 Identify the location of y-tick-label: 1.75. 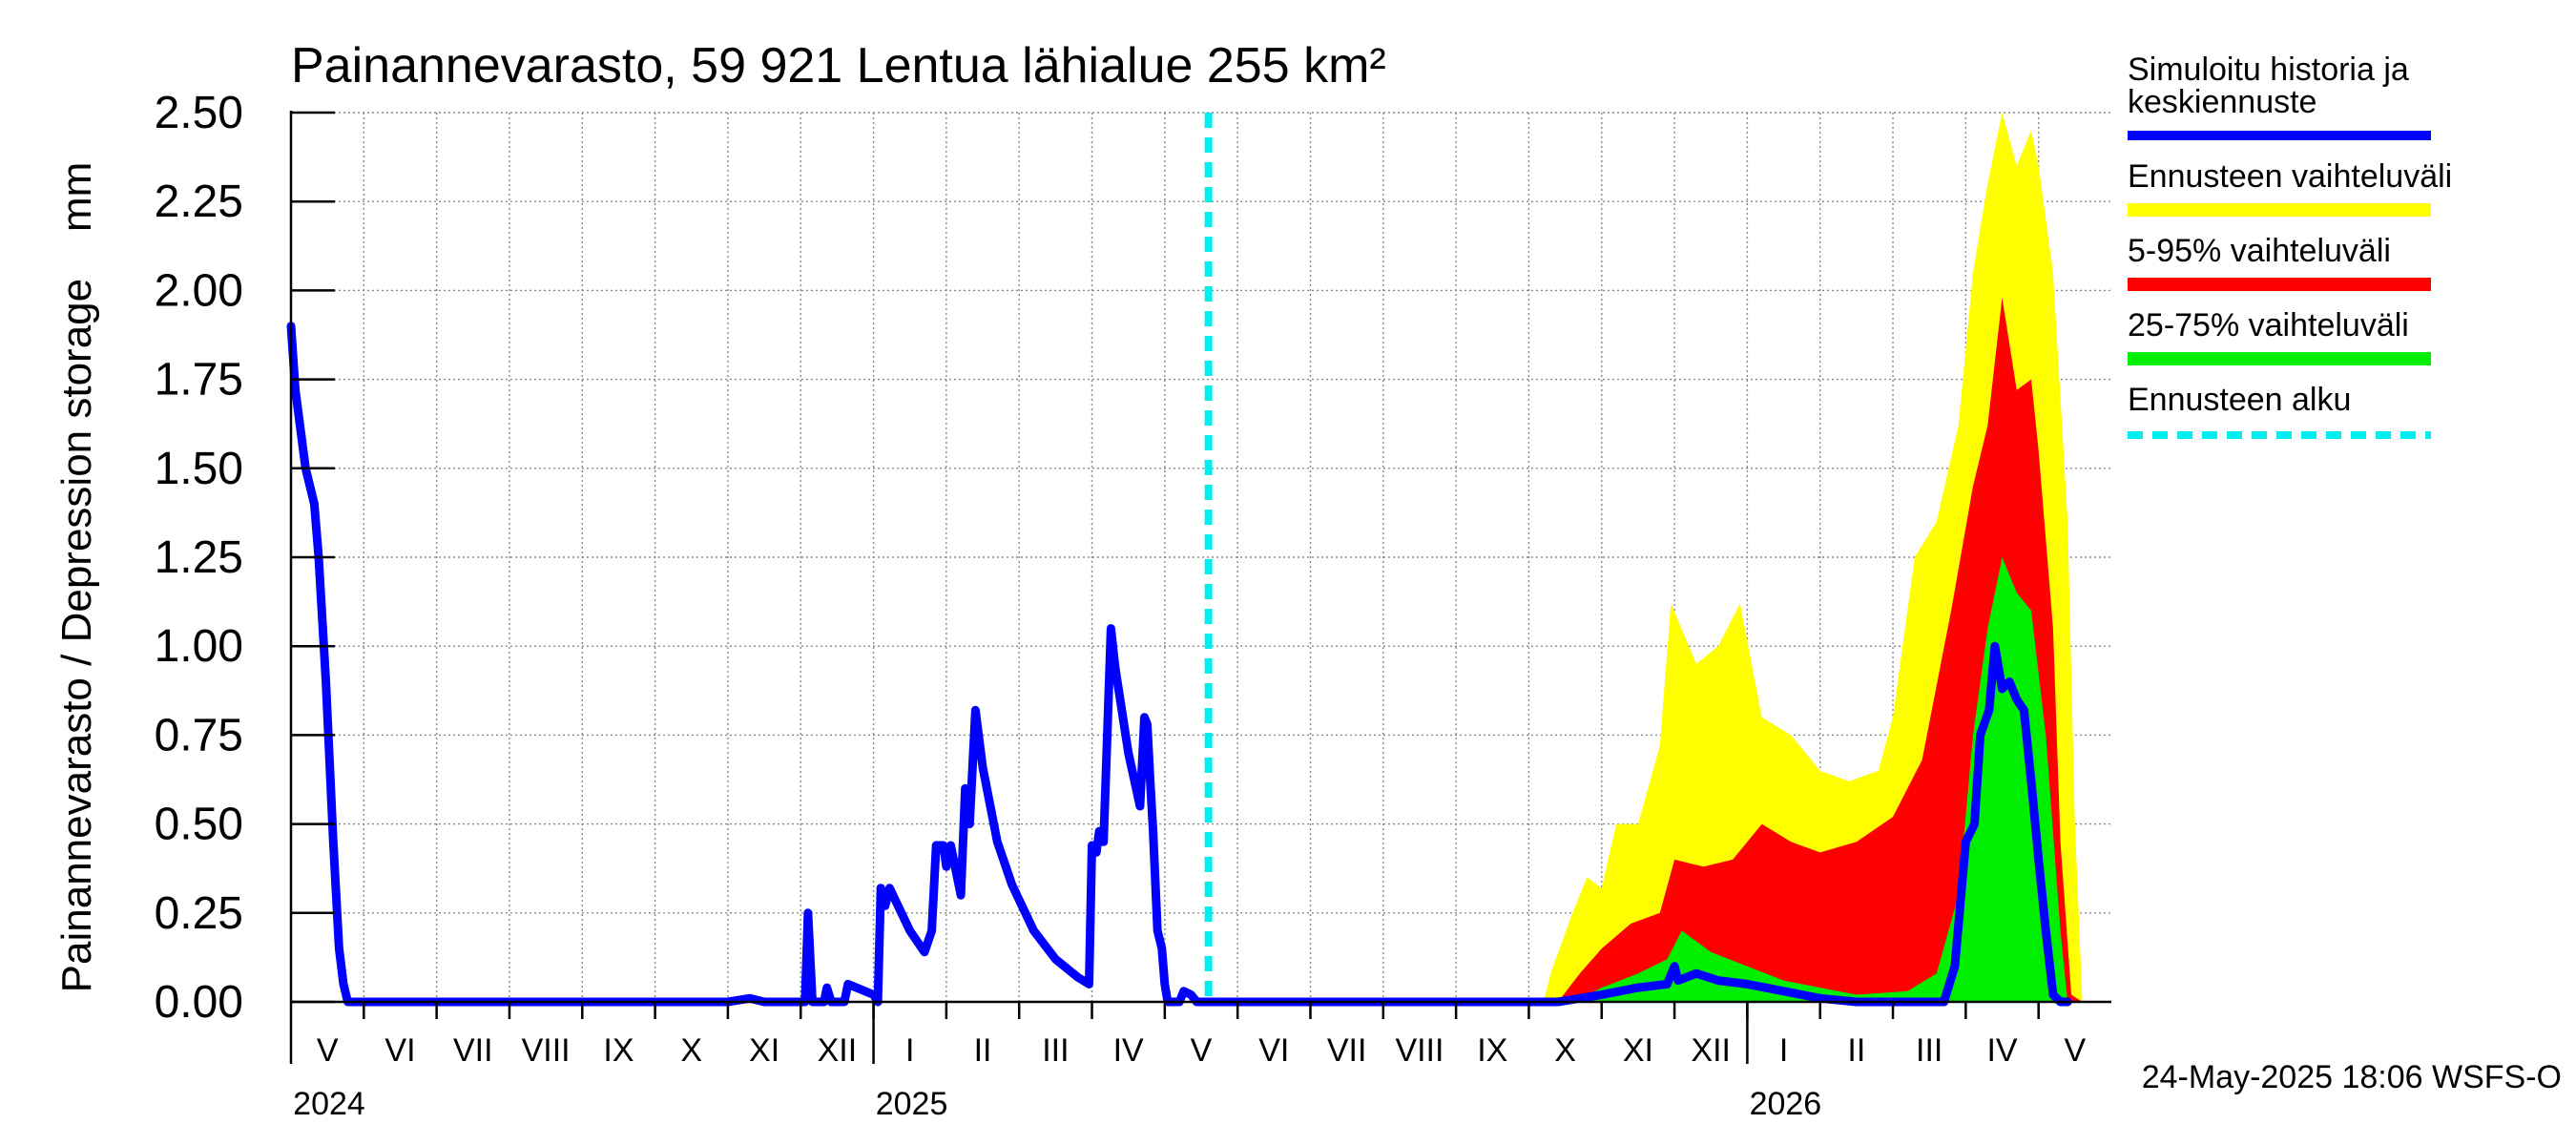
(199, 380).